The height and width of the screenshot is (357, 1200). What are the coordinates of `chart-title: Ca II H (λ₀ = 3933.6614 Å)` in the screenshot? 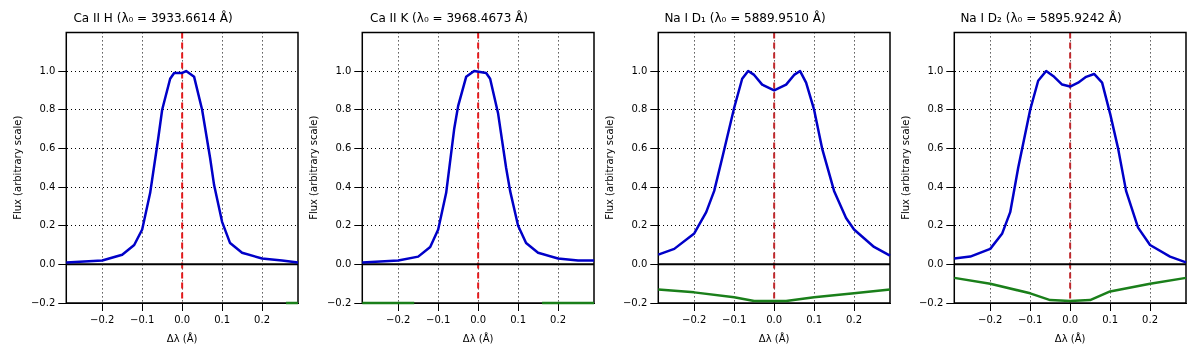 It's located at (153, 18).